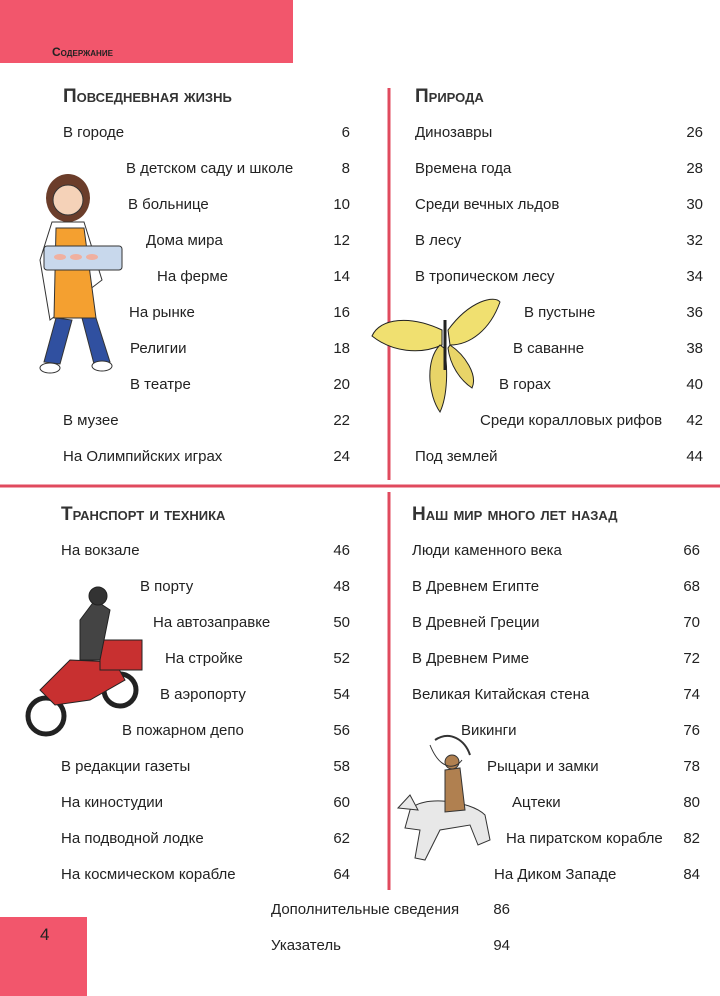  What do you see at coordinates (341, 622) in the screenshot?
I see `entry-page: 50` at bounding box center [341, 622].